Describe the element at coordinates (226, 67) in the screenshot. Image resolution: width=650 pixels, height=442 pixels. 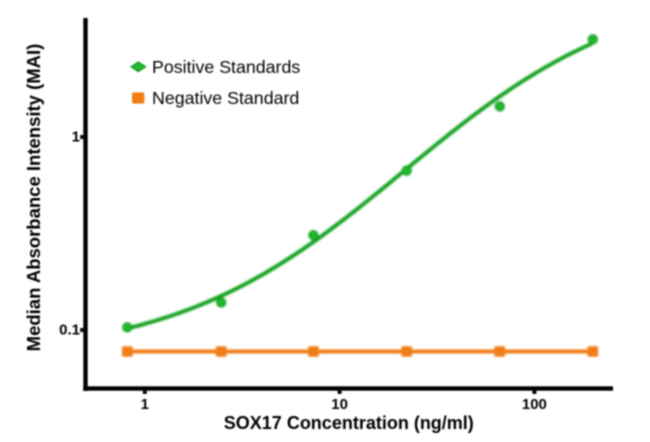
I see `svg-text: Positive Standards` at that location.